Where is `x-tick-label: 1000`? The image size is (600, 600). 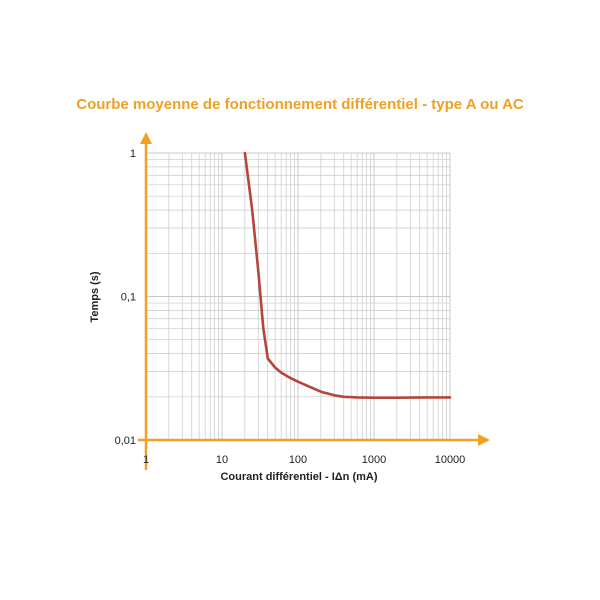
x-tick-label: 1000 is located at coordinates (374, 460).